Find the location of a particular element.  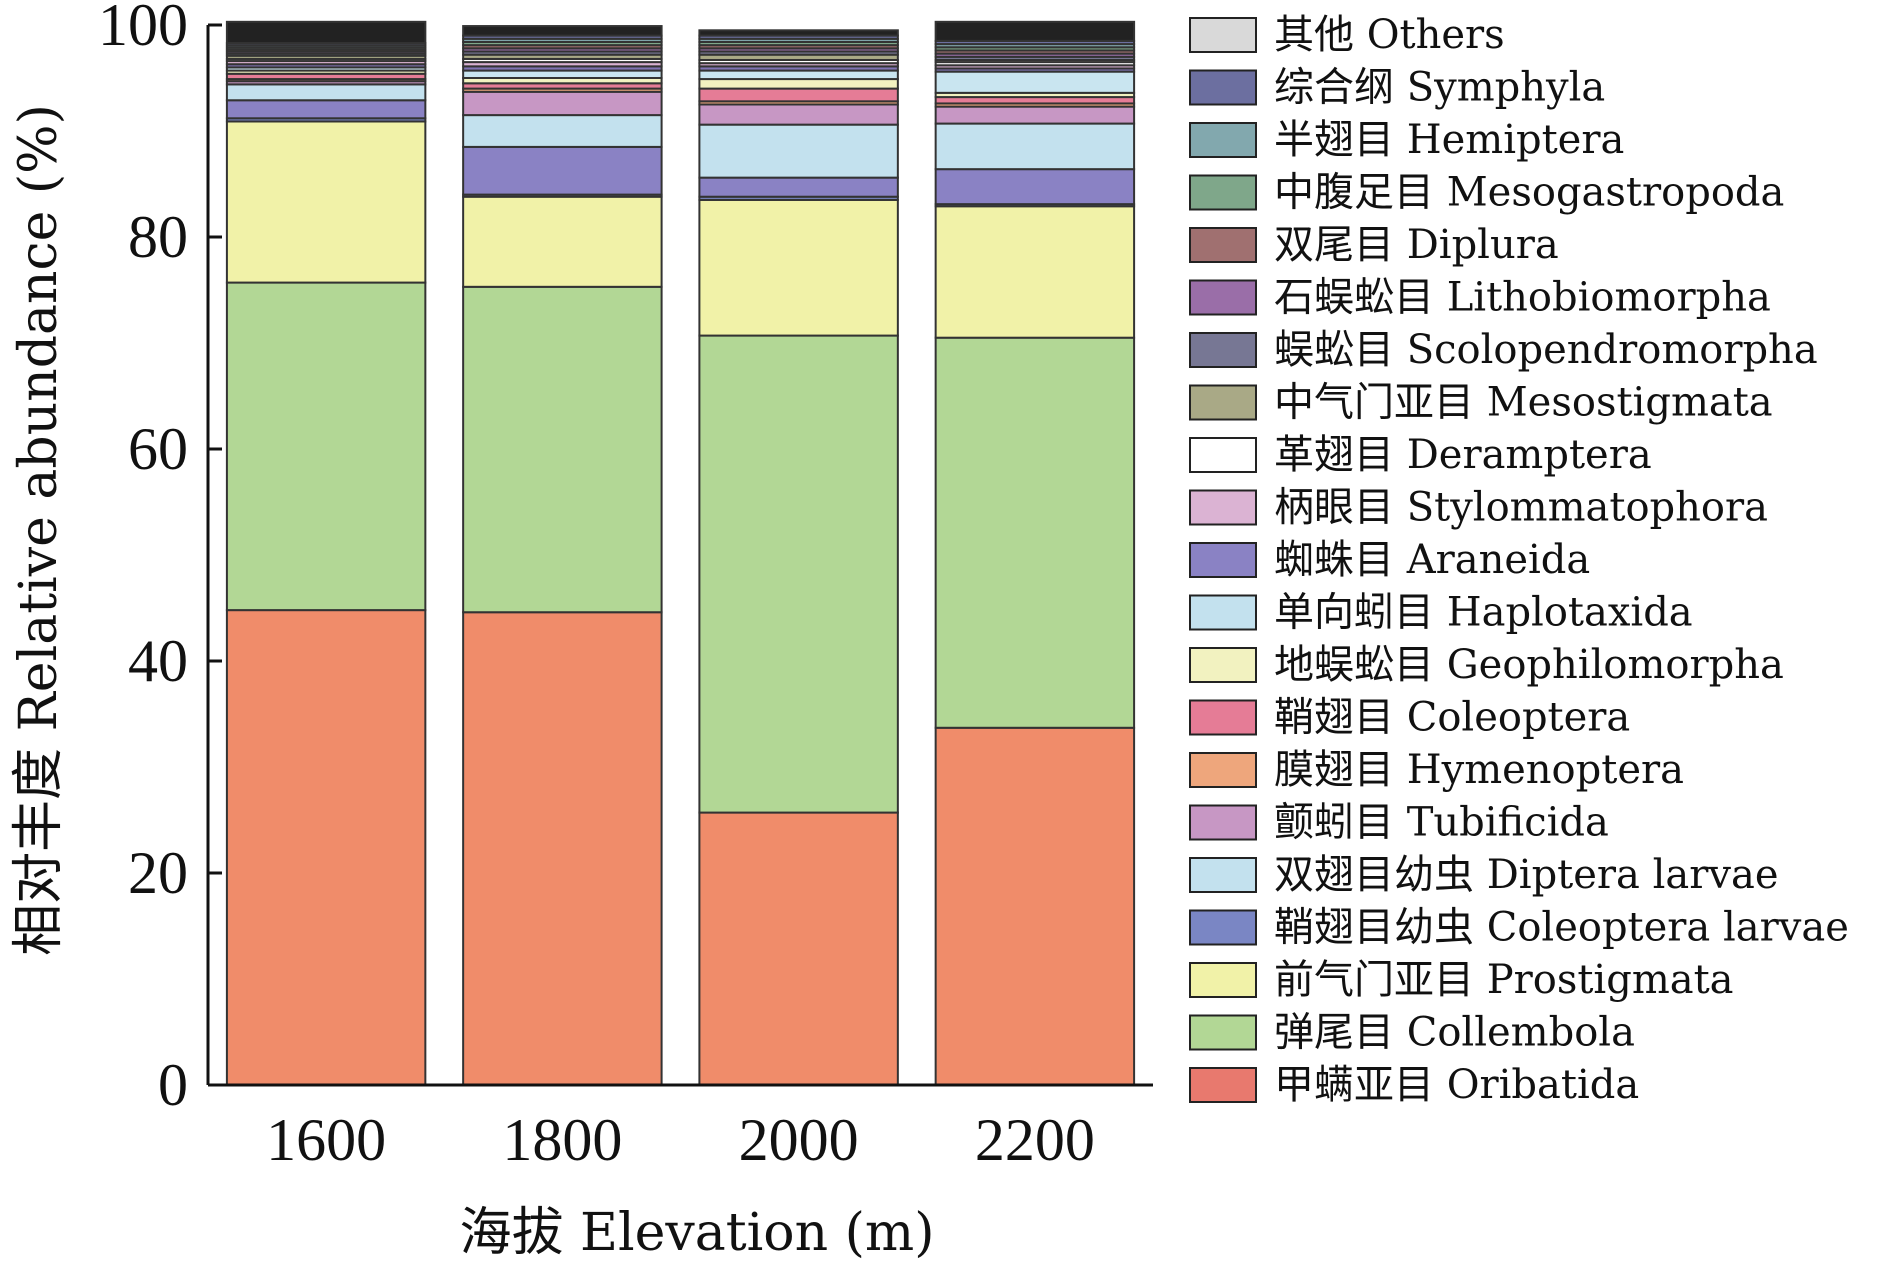

legend-label-9: 柄眼目 Stylommatophora is located at coordinates (1521, 508).